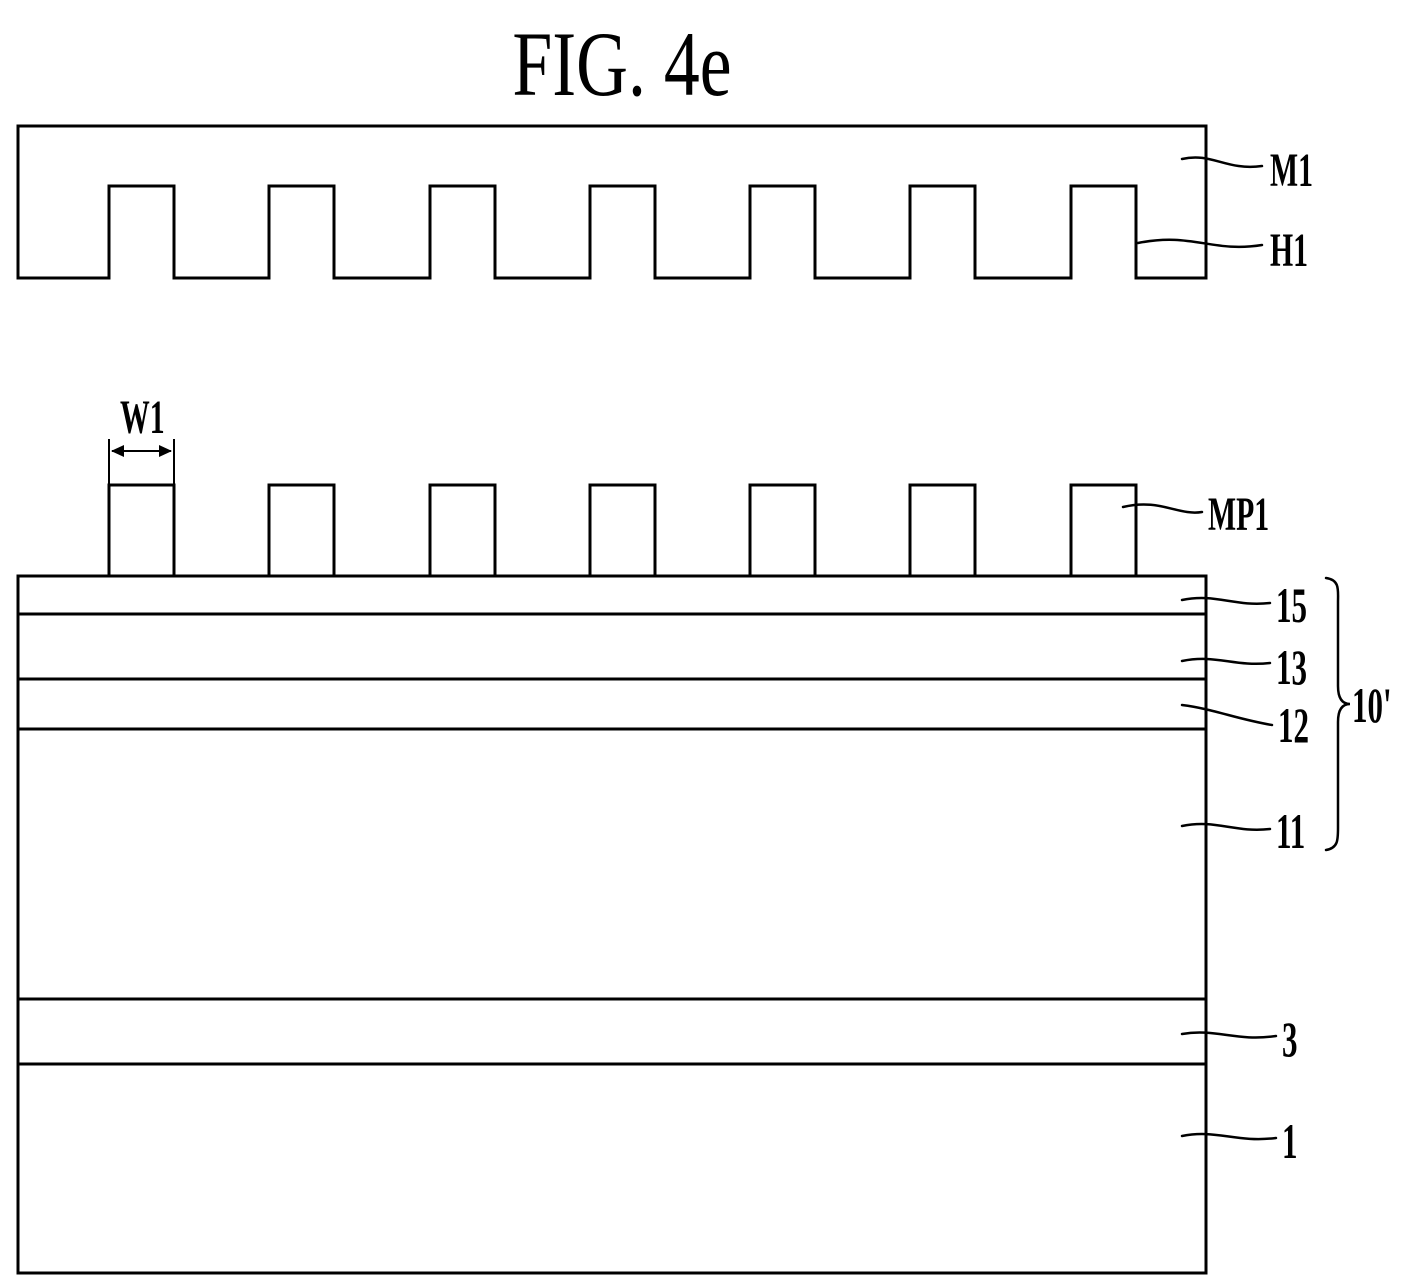 The width and height of the screenshot is (1417, 1287). I want to click on label-12: 12, so click(1293, 725).